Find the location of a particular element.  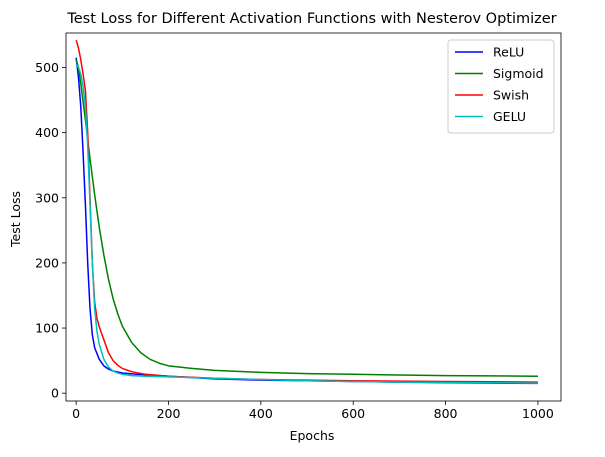

y-tick-label: 0 is located at coordinates (55, 393).